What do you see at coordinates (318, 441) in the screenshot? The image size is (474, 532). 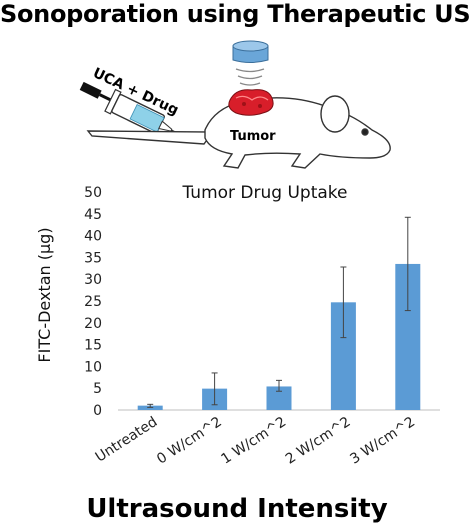 I see `x-tick-label: 2 W/cm^2` at bounding box center [318, 441].